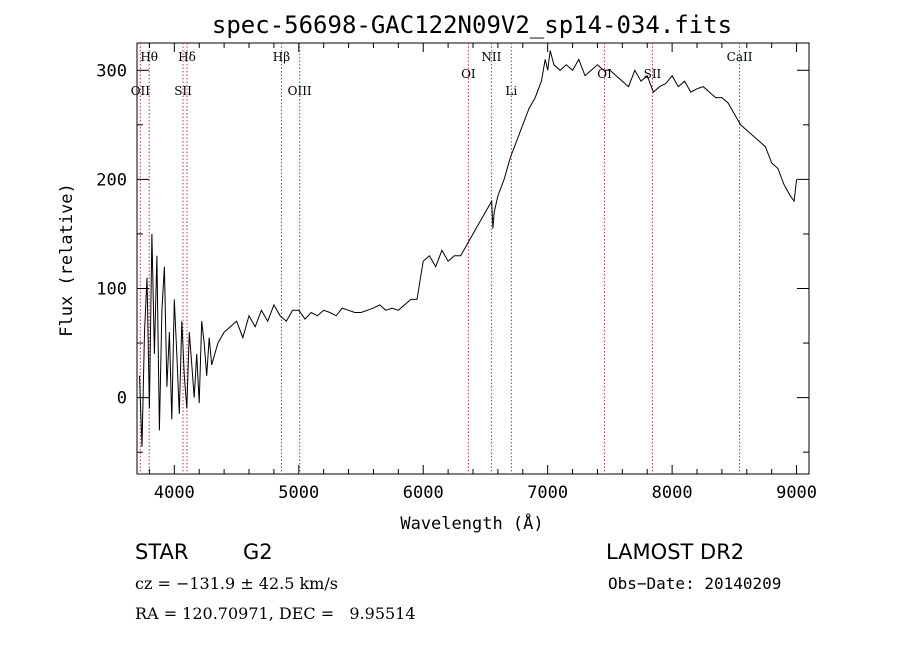  I want to click on y-tick-label: 100, so click(111, 290).